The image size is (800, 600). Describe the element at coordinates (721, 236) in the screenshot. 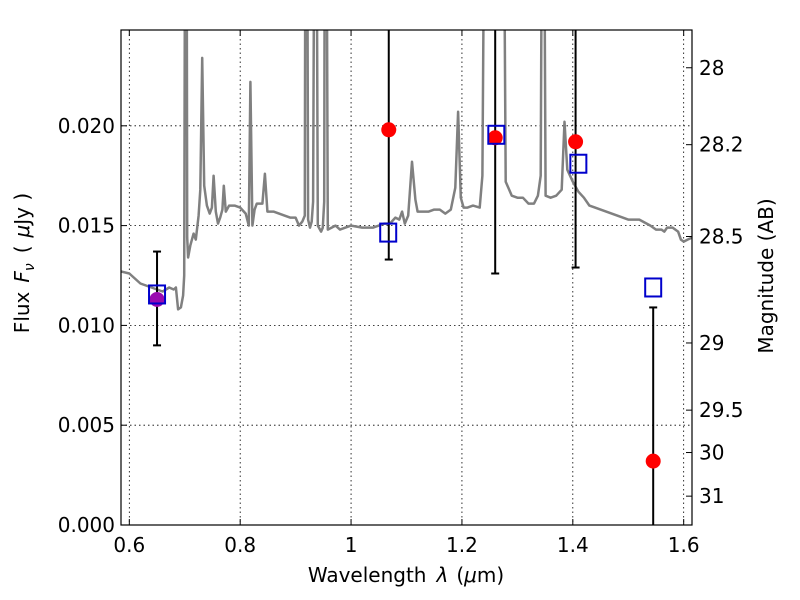

I see `mag-tick-label: 28.5` at that location.